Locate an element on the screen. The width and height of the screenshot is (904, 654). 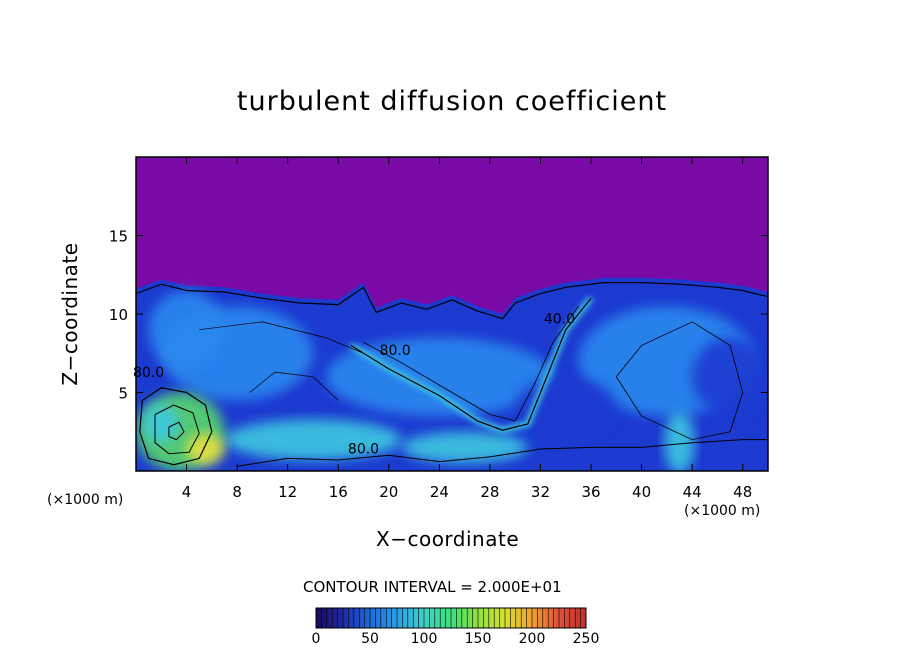
x-tick-label: 36 is located at coordinates (590, 492).